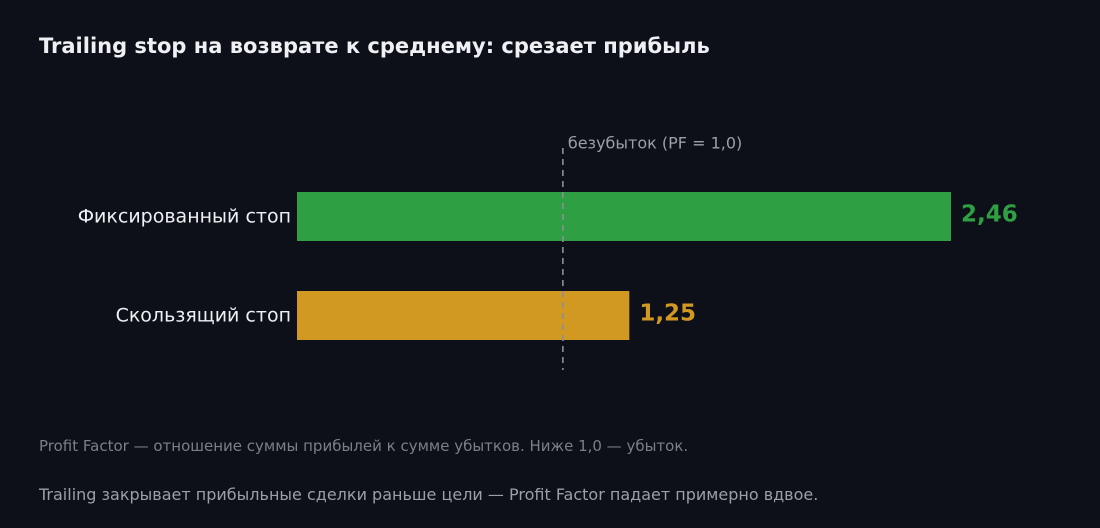 Image resolution: width=1100 pixels, height=528 pixels. I want to click on break-even-label: безубыток (PF = 1,0), so click(655, 143).